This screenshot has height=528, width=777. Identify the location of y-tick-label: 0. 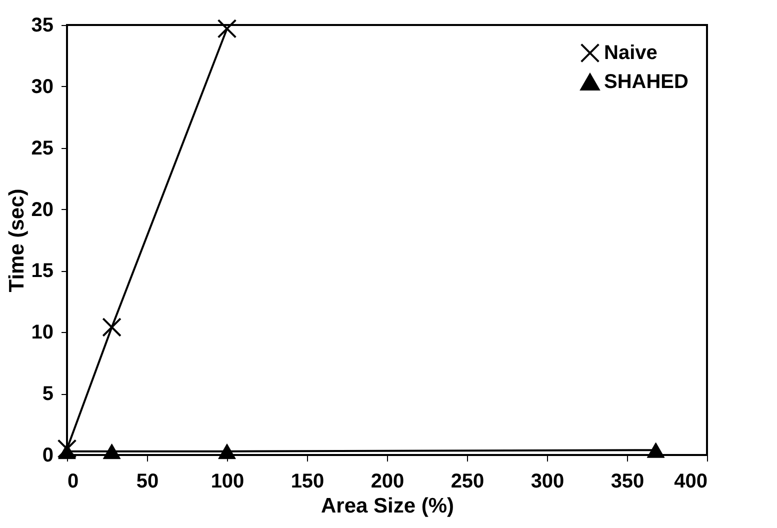
(48, 455).